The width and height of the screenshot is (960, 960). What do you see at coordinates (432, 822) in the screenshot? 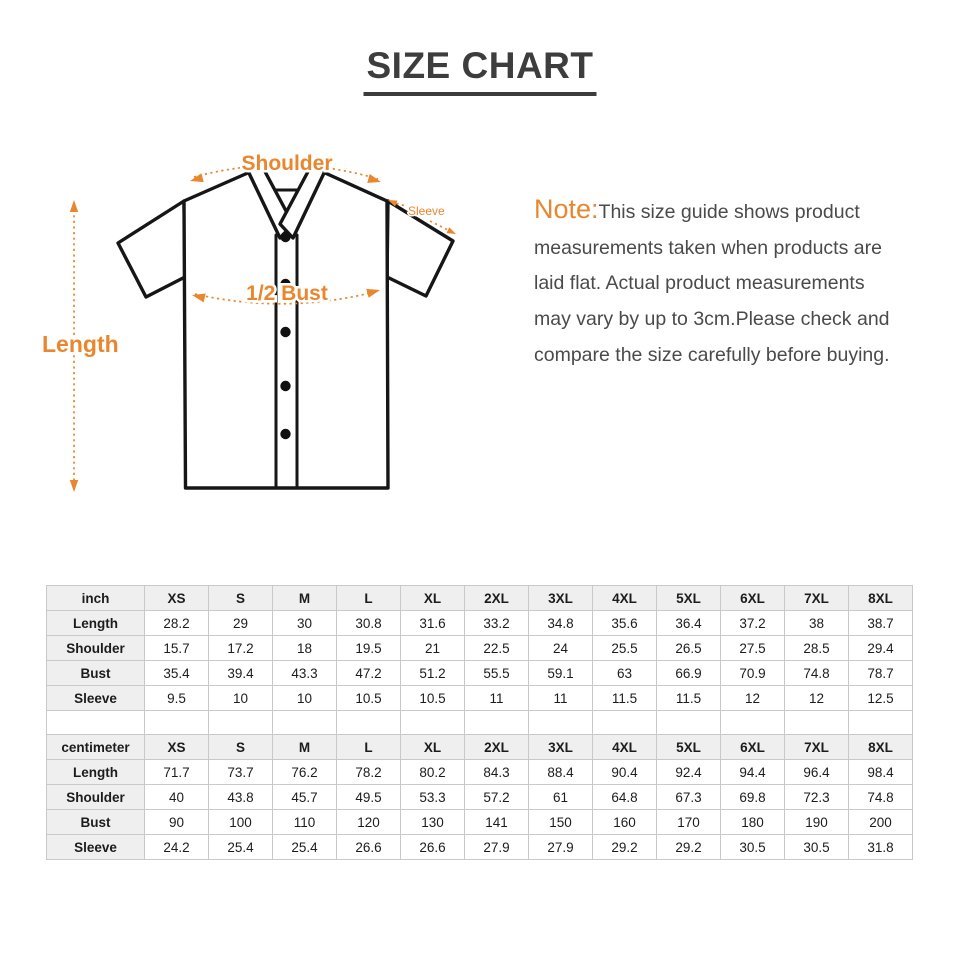
I see `value-cell: 130` at bounding box center [432, 822].